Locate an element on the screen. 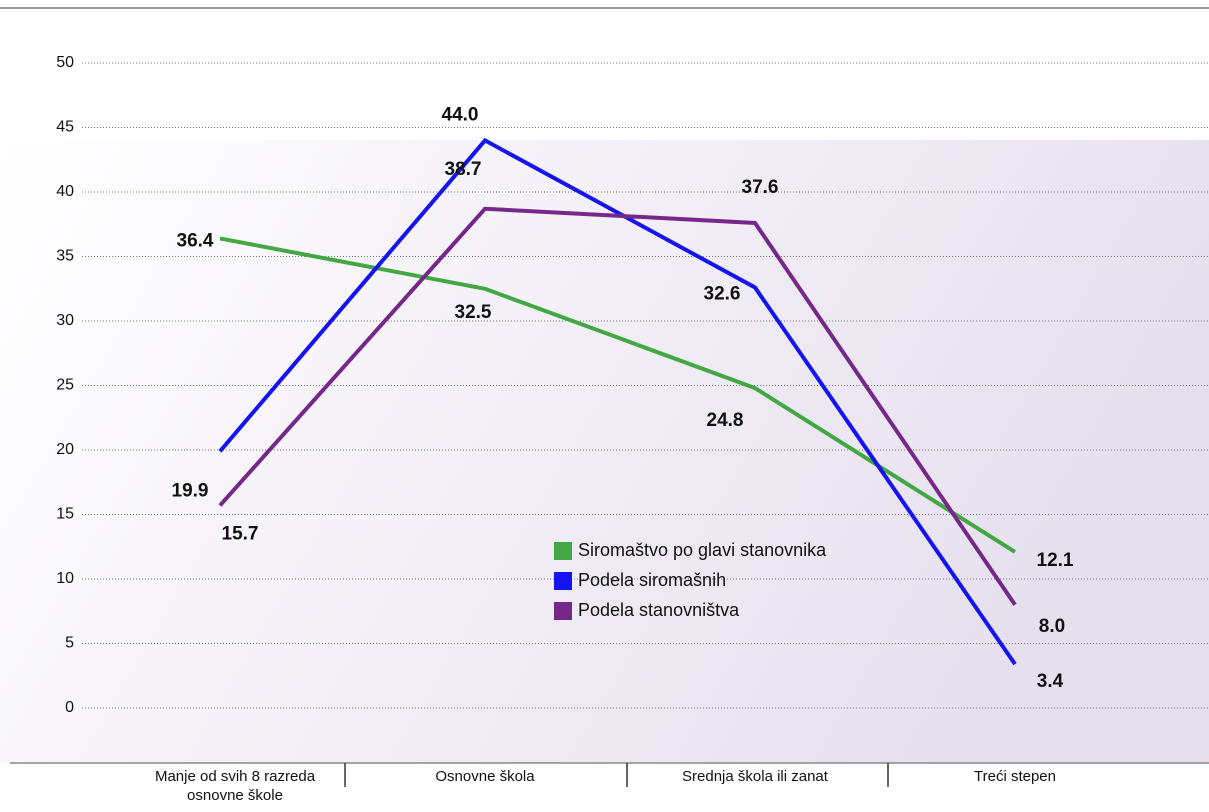 The image size is (1209, 812). data-label: 32.6 is located at coordinates (722, 293).